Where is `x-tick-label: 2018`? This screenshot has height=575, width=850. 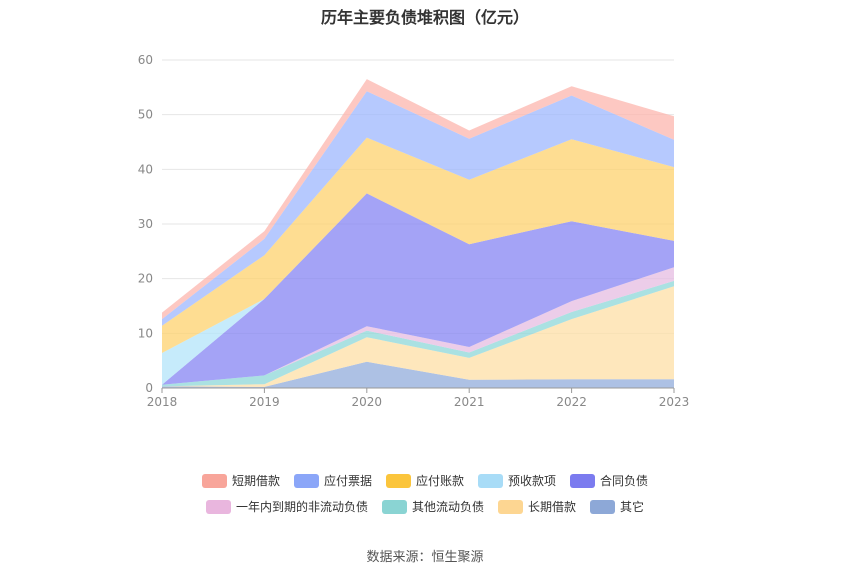 x-tick-label: 2018 is located at coordinates (162, 402).